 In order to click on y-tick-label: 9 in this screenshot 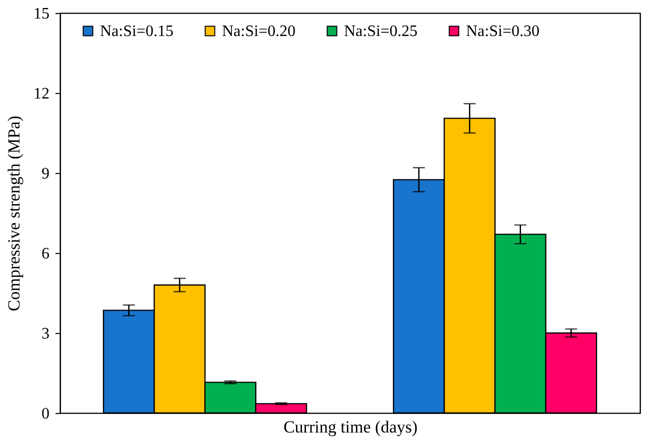, I will do `click(46, 174)`.